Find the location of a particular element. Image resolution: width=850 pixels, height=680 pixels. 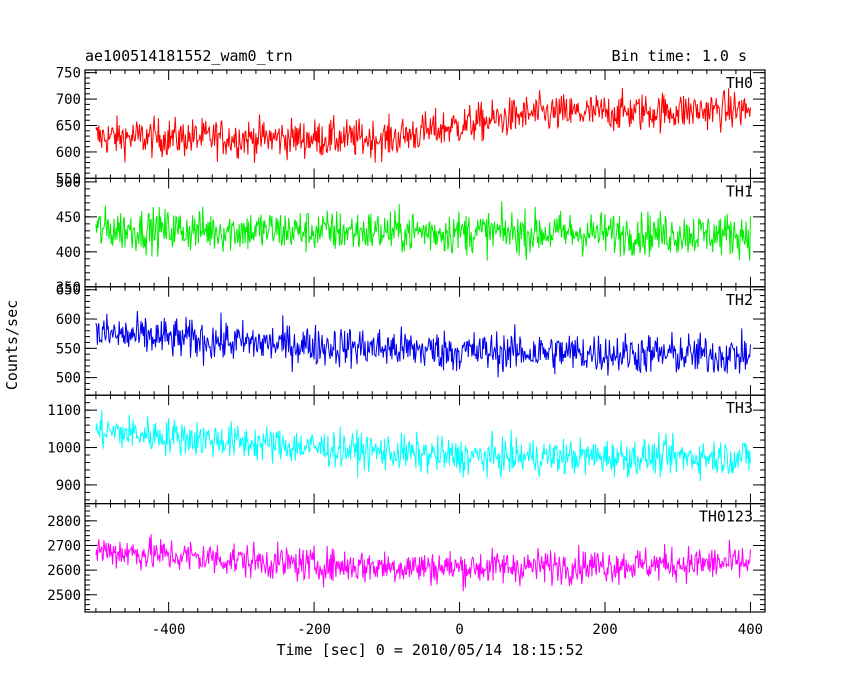

y-tick-label: 2700 is located at coordinates (64, 546).